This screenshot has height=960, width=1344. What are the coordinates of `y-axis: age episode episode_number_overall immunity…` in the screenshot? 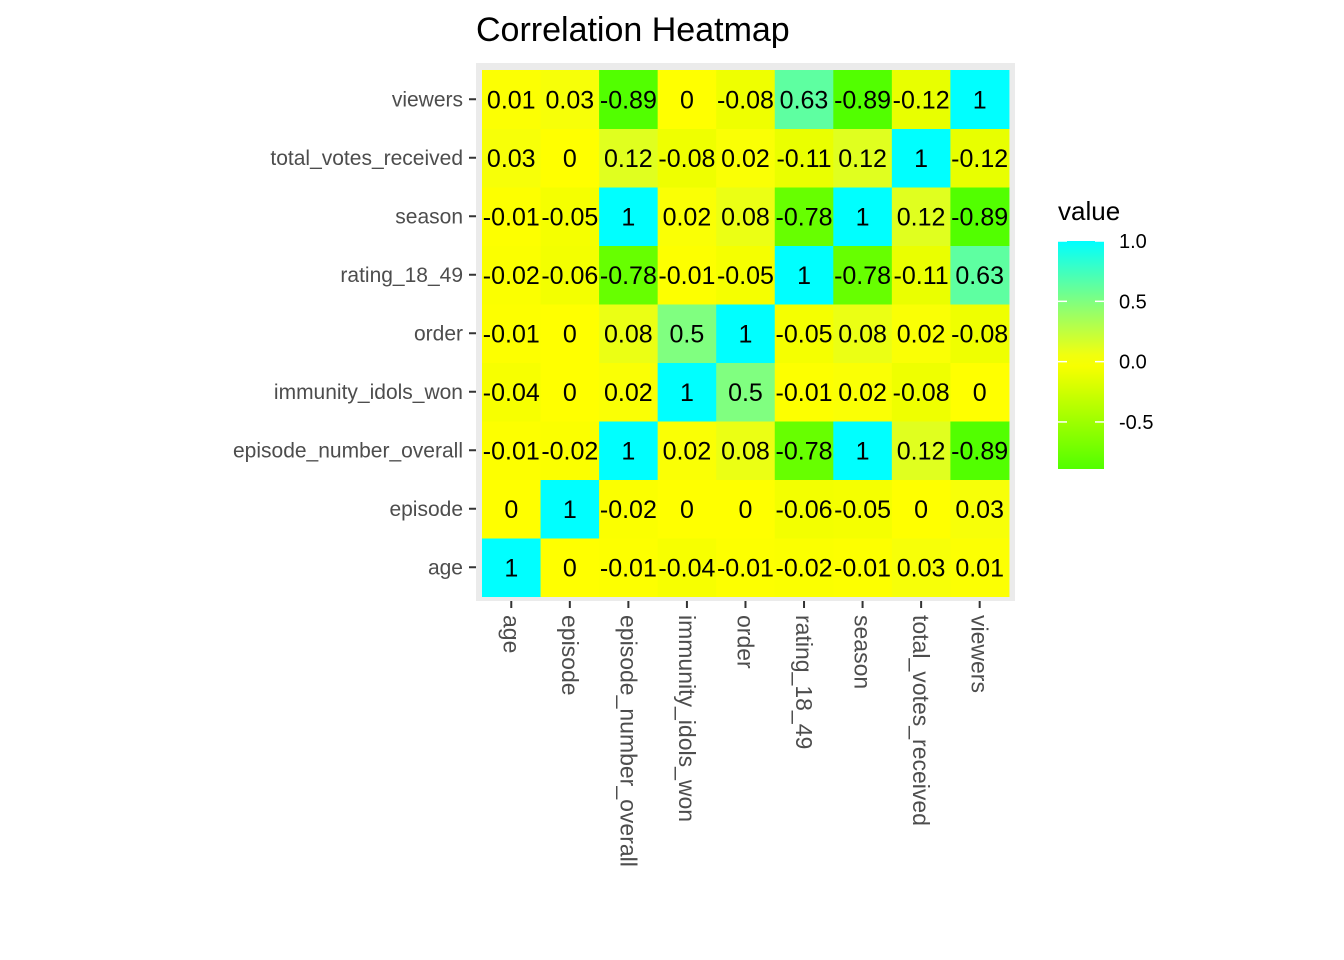 It's located at (354, 333).